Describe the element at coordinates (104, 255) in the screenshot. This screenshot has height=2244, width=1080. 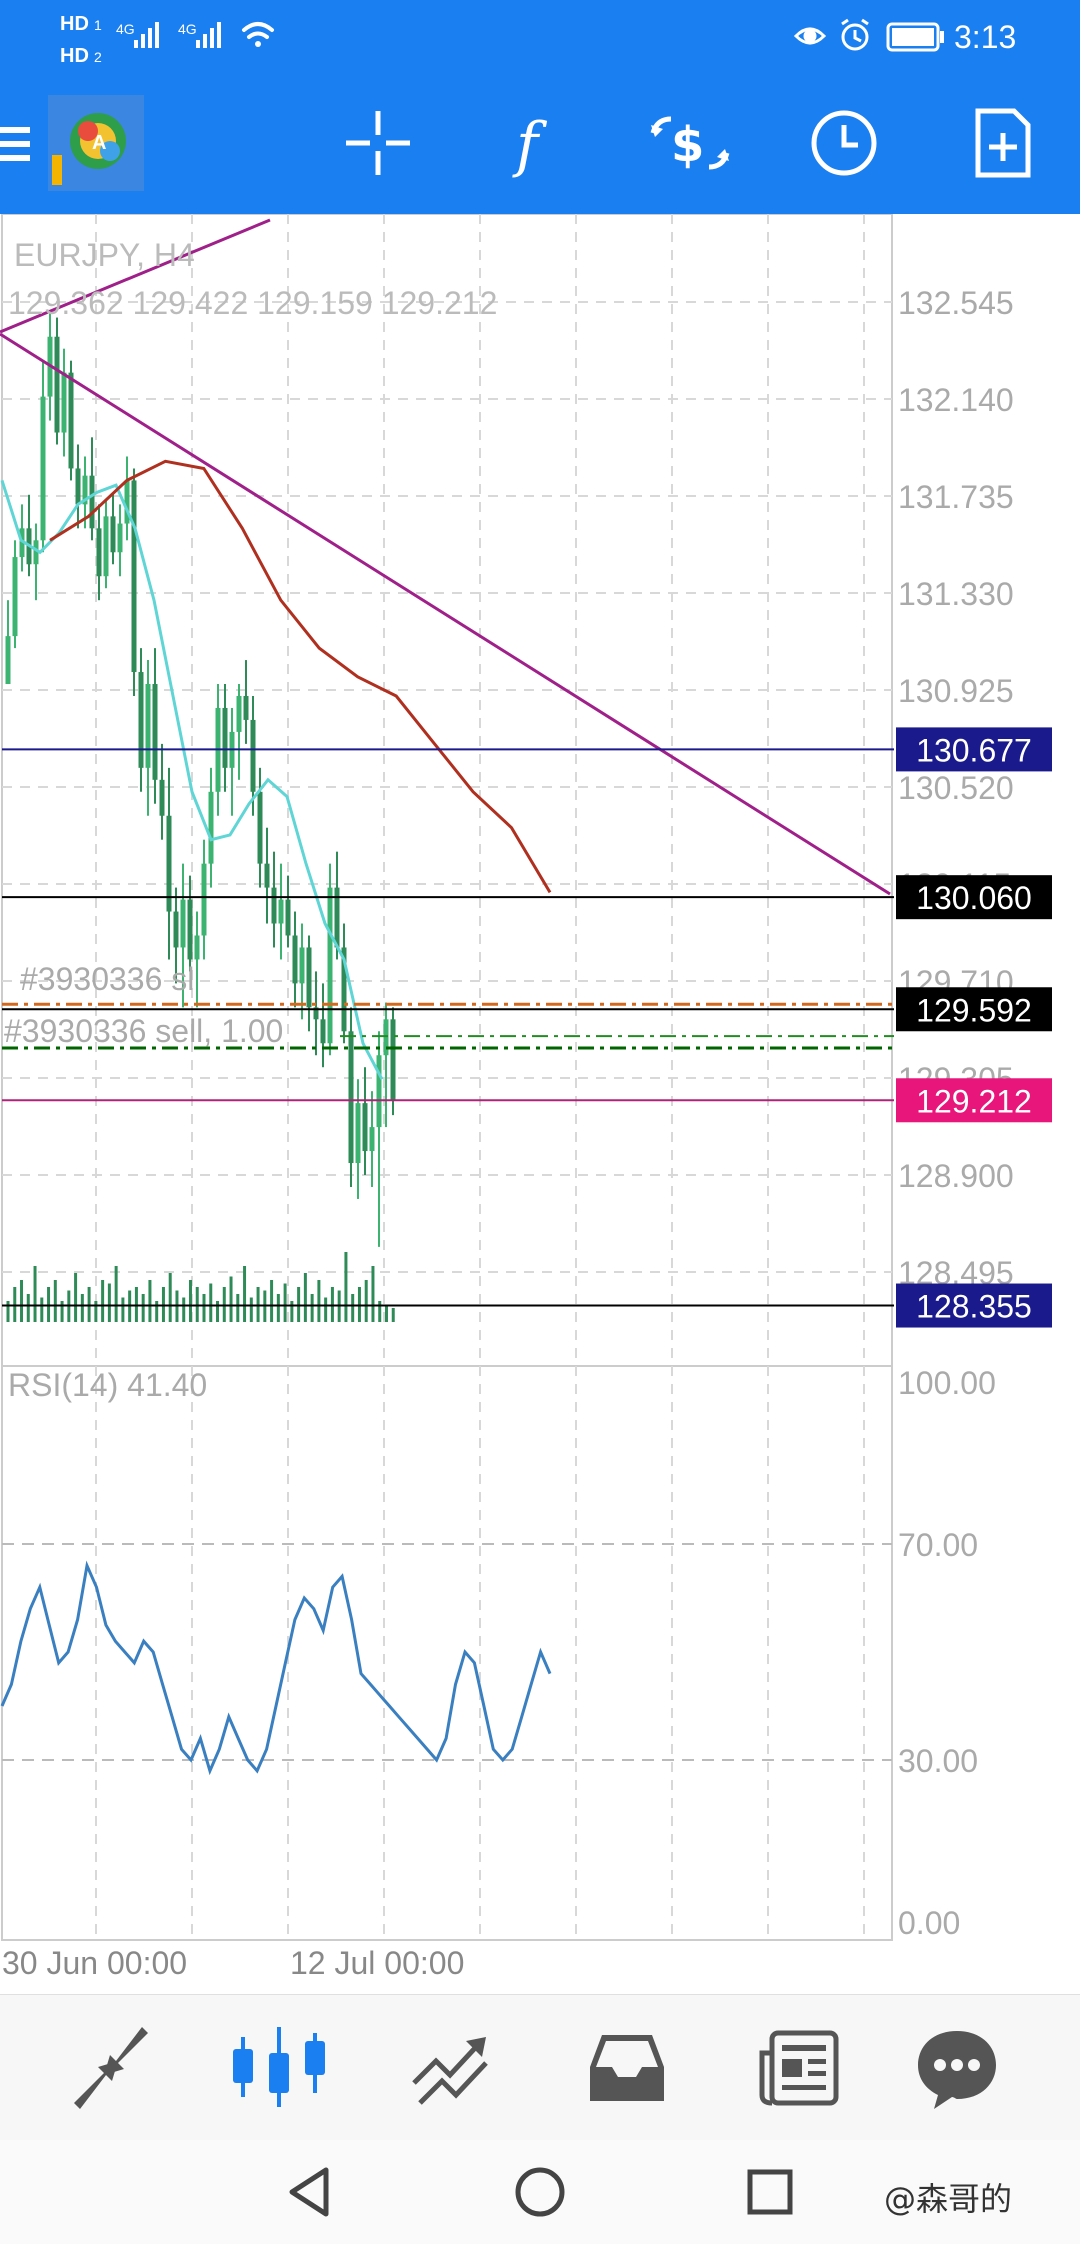
I see `chart-symbol: EURJPY, H4` at that location.